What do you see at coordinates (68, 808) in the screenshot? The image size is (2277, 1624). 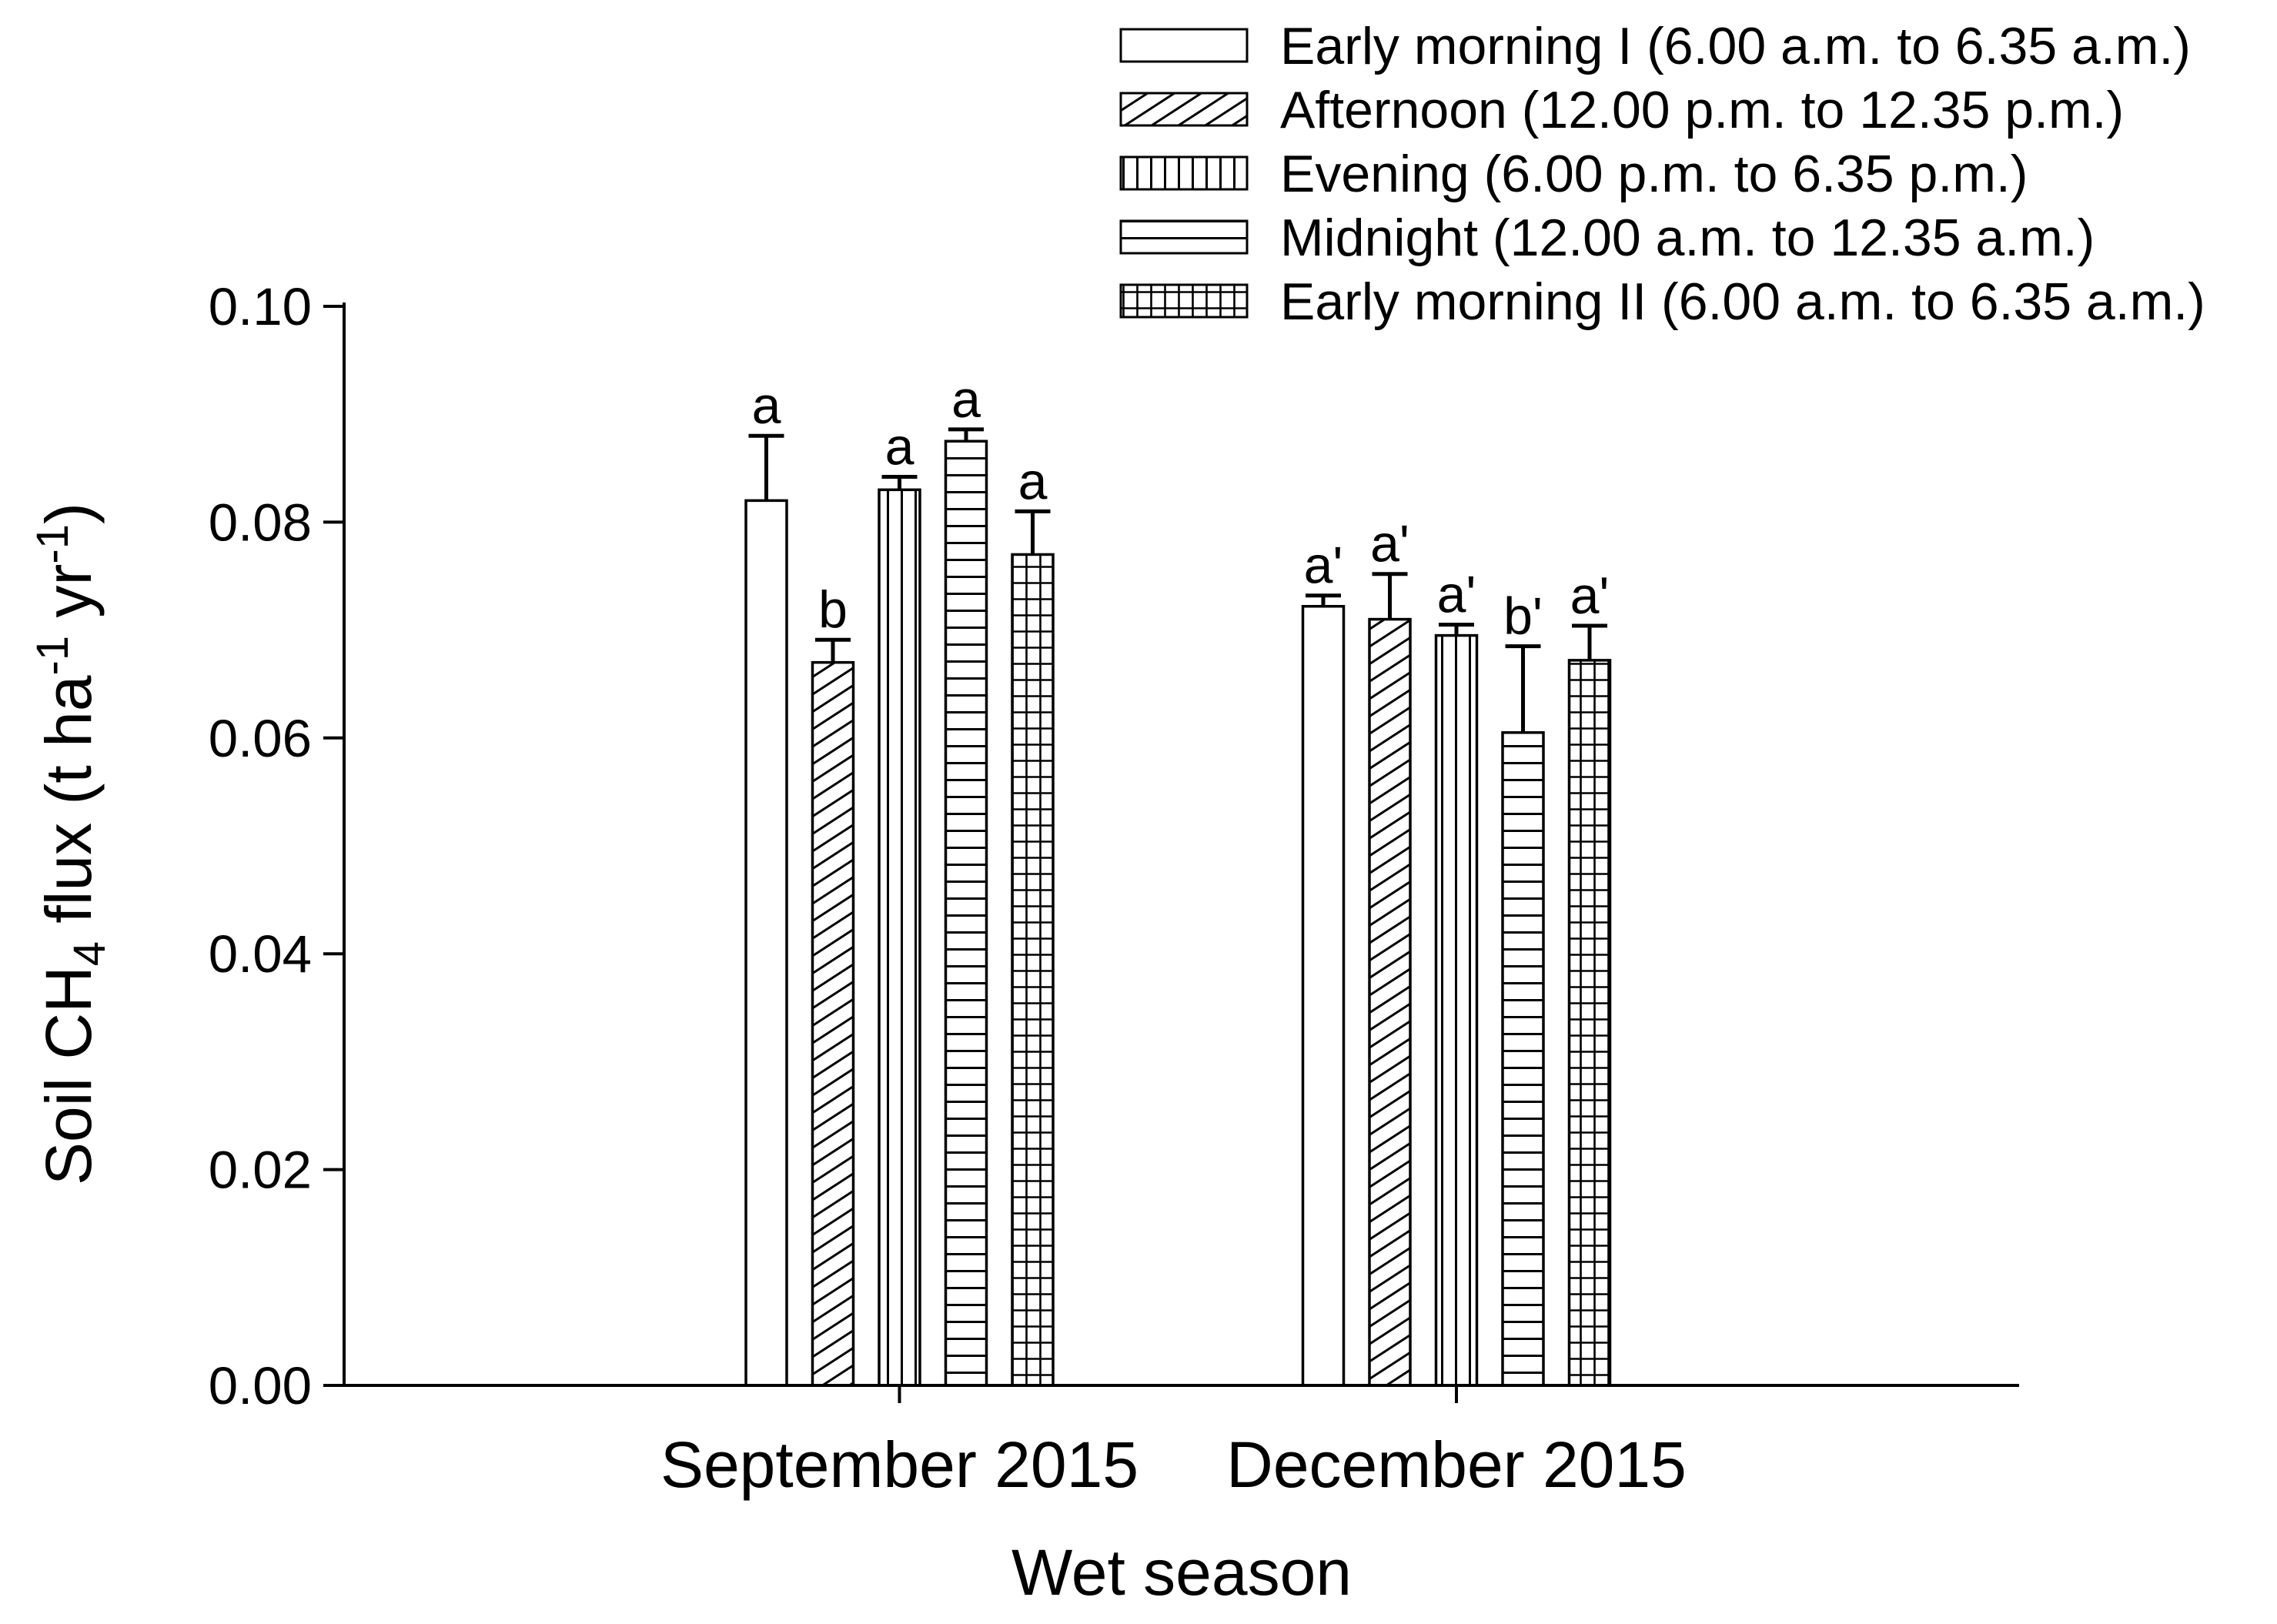 I see `y-axis-title-part: flux (t ha` at bounding box center [68, 808].